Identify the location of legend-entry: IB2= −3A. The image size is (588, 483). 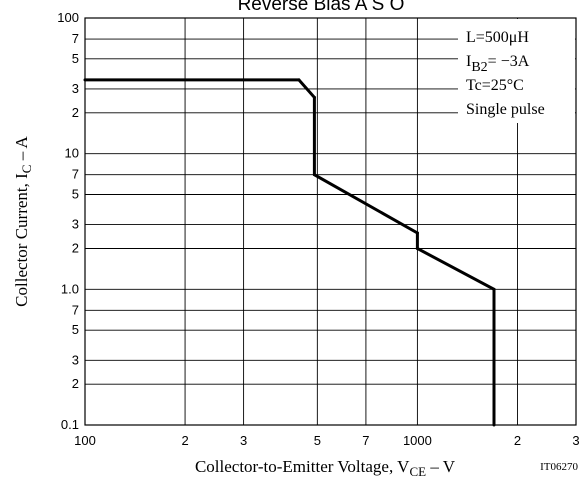
(498, 64).